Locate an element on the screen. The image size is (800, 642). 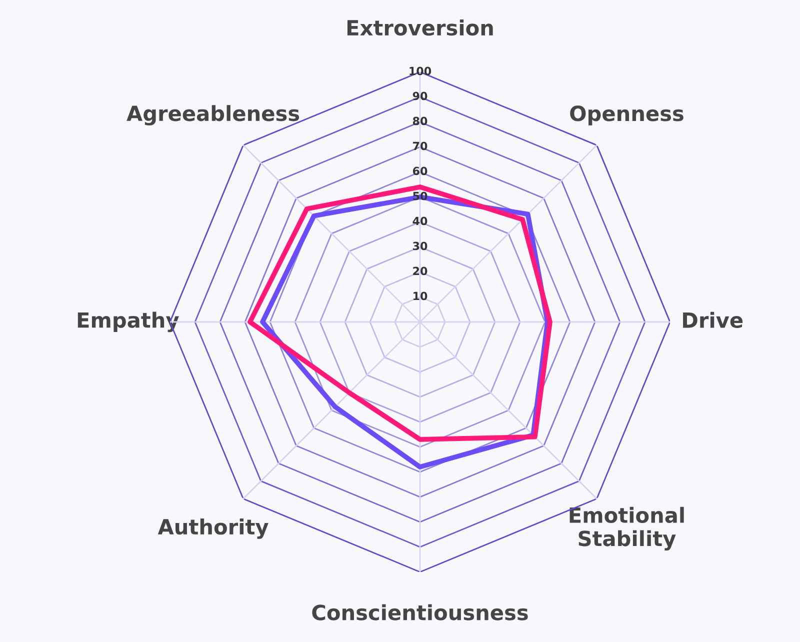
y-tick-label: 10 is located at coordinates (421, 296).